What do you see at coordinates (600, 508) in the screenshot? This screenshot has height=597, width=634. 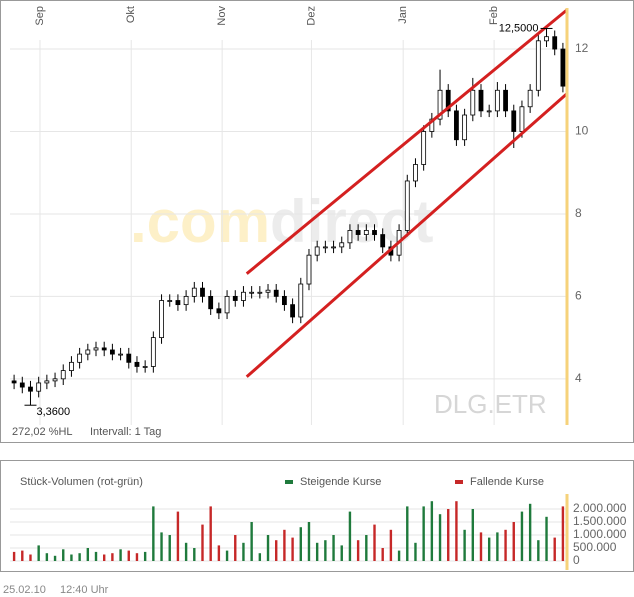 I see `y-tick-label: 2.000.000` at bounding box center [600, 508].